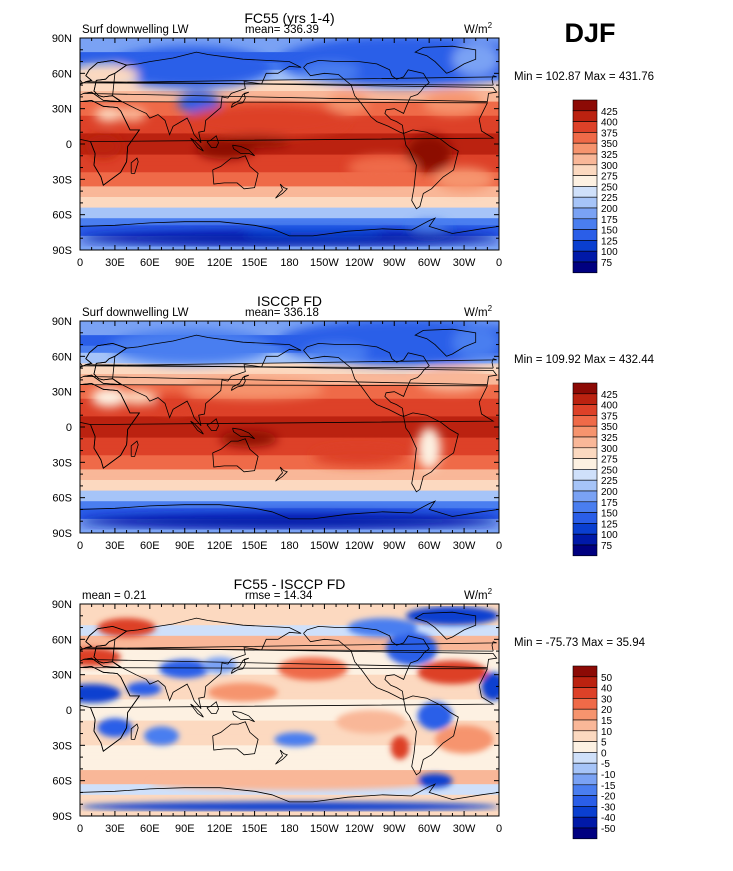 The width and height of the screenshot is (733, 871). Describe the element at coordinates (62, 110) in the screenshot. I see `y-tick-label: 30N` at that location.